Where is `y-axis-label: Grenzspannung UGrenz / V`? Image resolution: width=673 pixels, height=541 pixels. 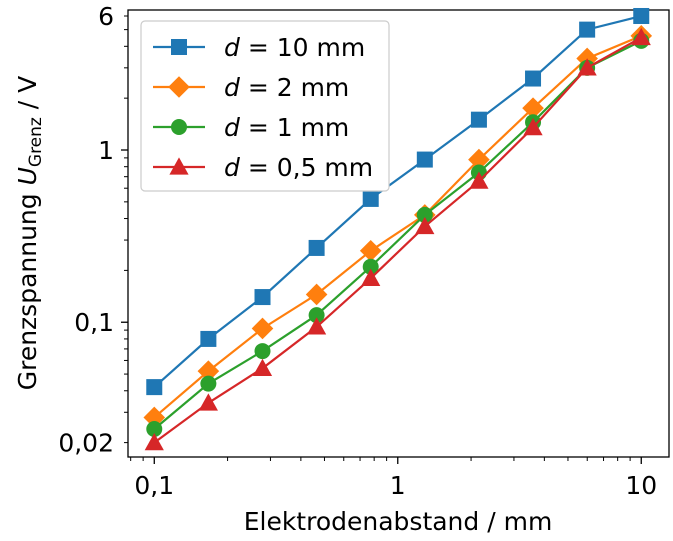 y-axis-label: Grenzspannung UGrenz / V is located at coordinates (29, 233).